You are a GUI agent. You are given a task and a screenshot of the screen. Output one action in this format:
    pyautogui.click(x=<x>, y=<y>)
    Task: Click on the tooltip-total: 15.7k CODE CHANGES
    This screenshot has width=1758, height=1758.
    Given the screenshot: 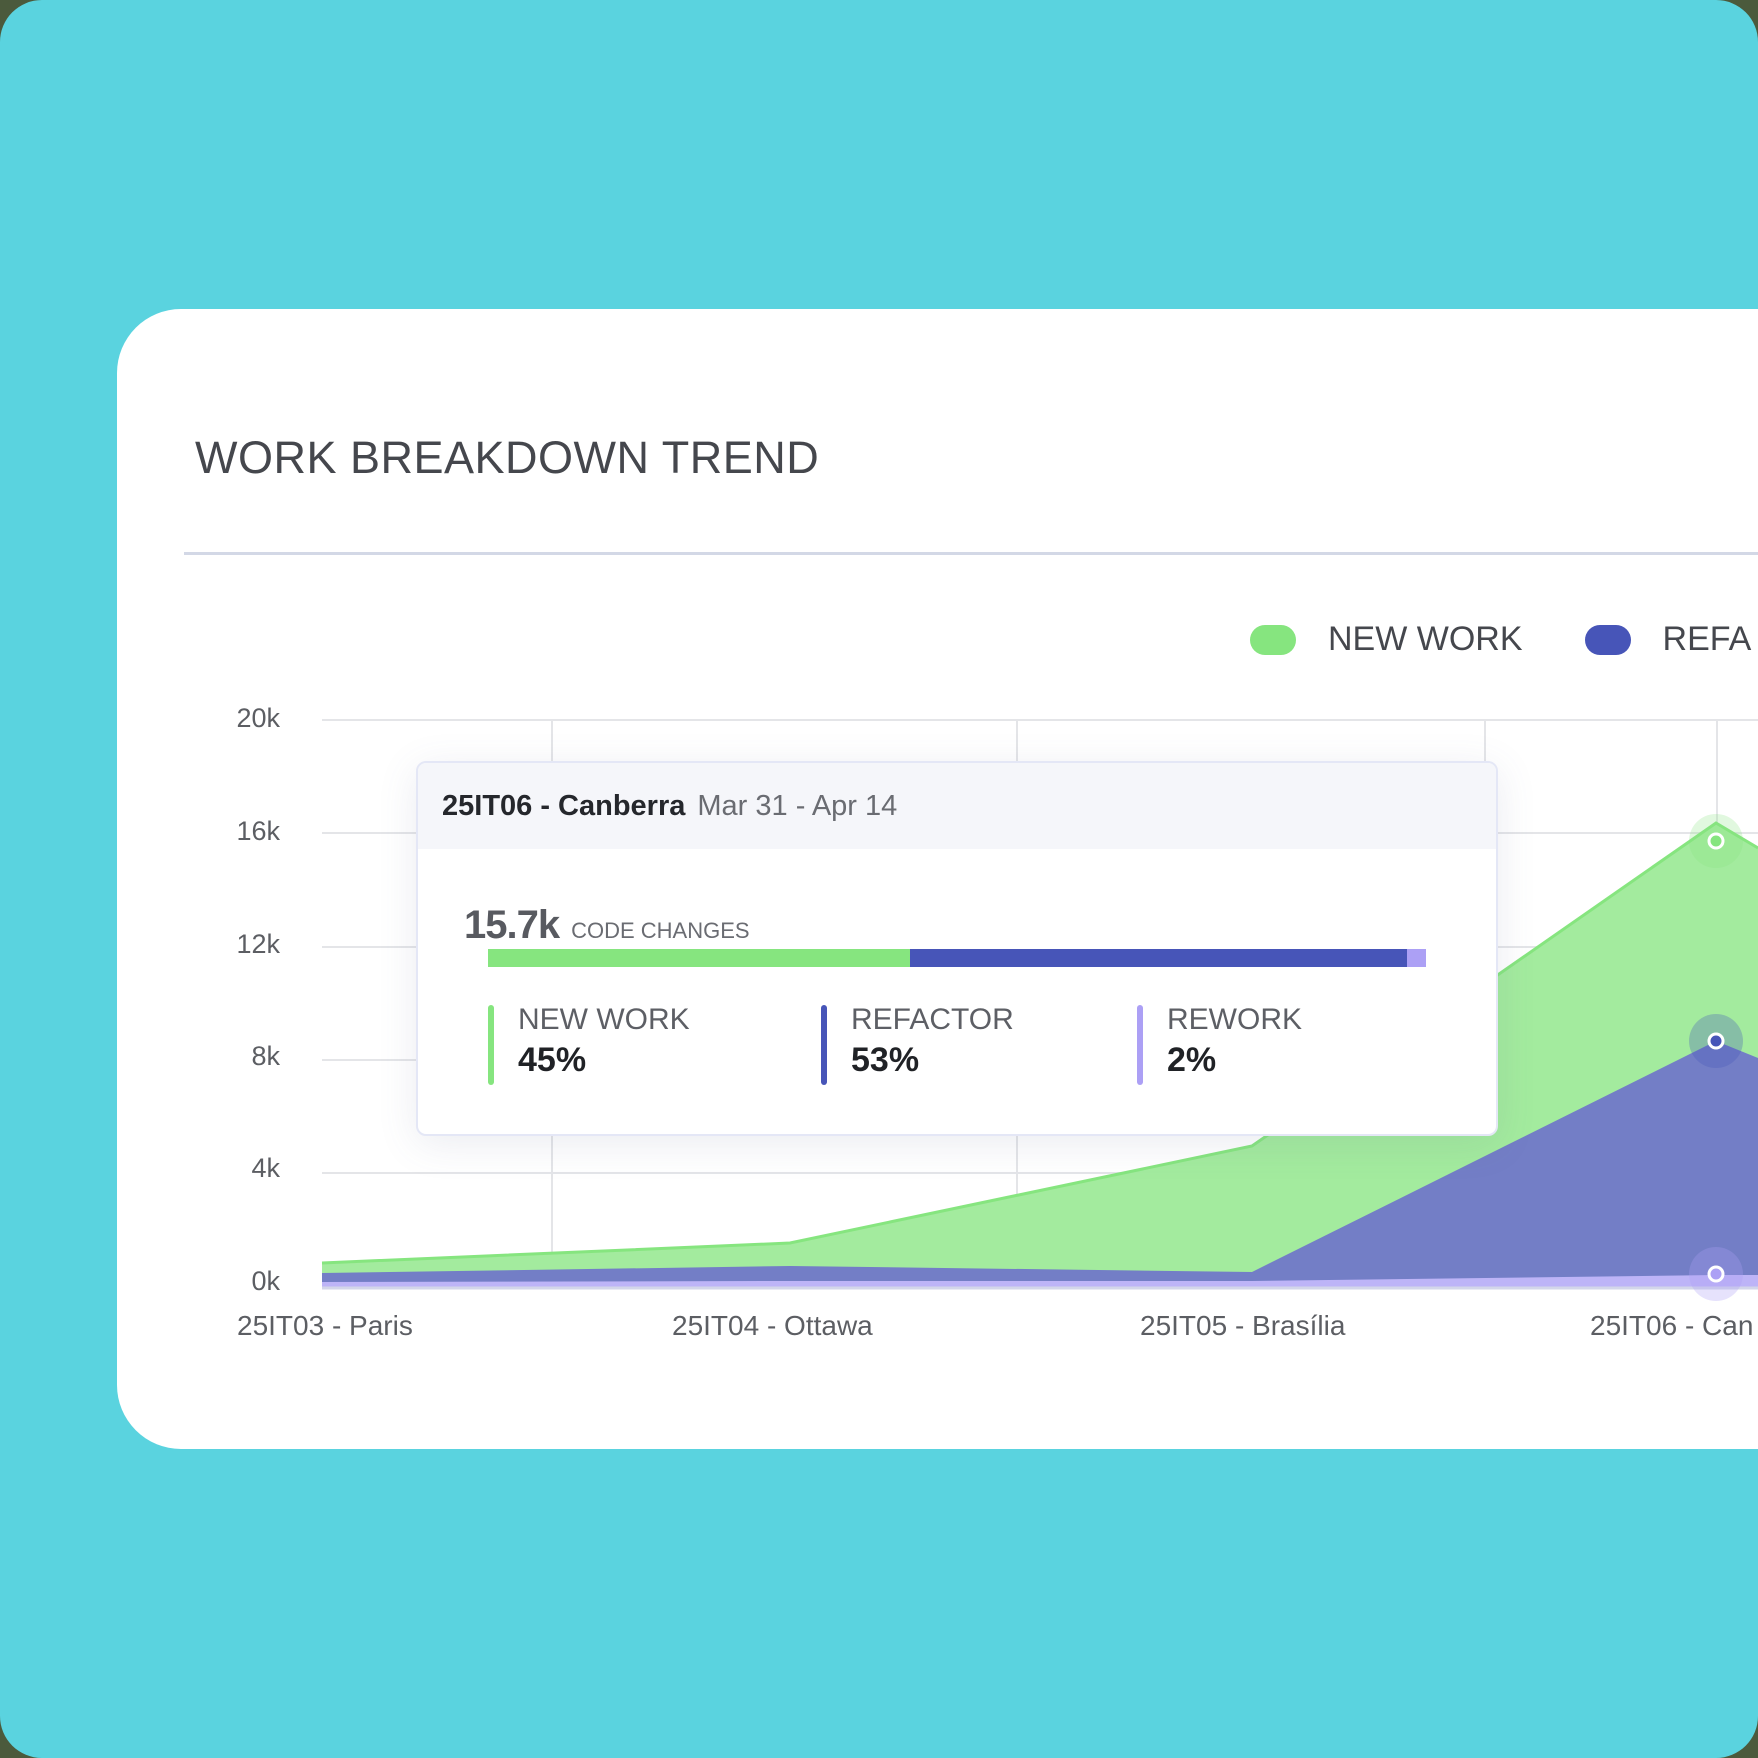 What is the action you would take?
    pyautogui.click(x=607, y=925)
    